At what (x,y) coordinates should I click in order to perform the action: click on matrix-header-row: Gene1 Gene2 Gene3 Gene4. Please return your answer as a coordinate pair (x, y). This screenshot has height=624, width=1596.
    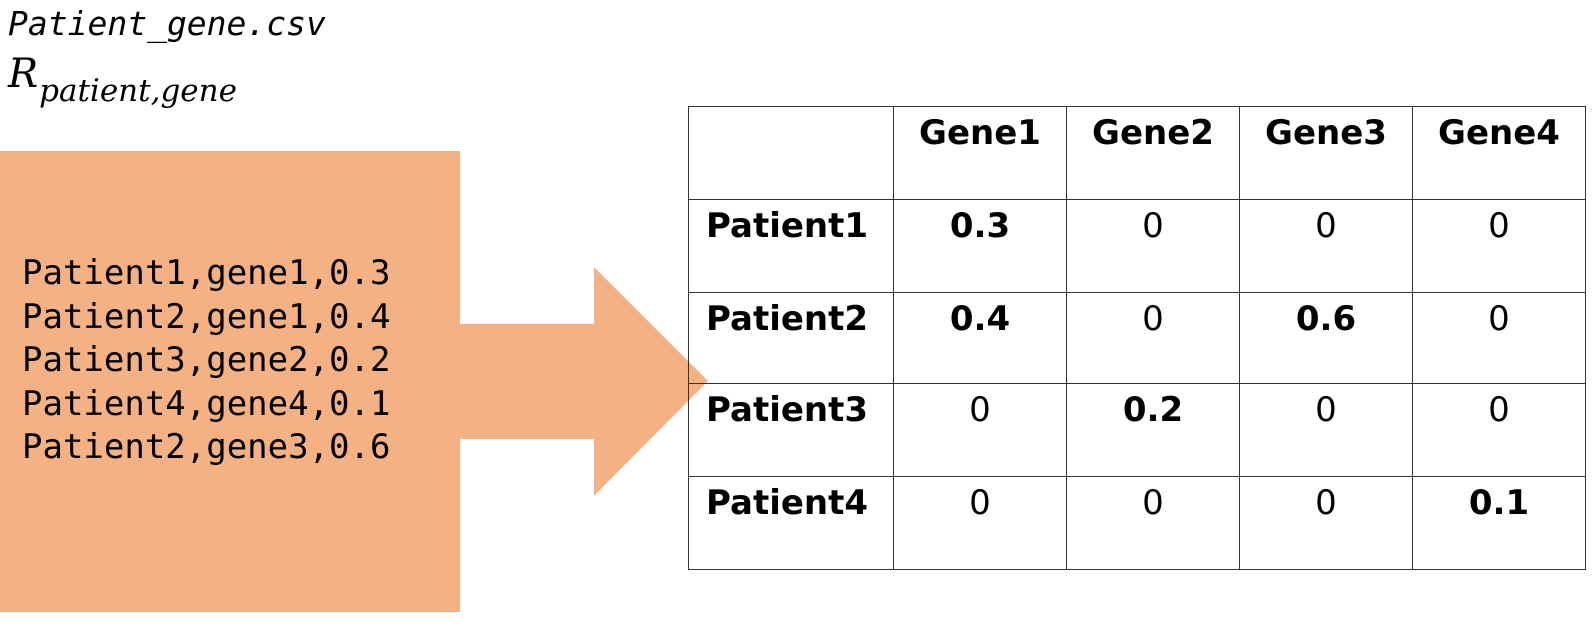
    Looking at the image, I should click on (1137, 153).